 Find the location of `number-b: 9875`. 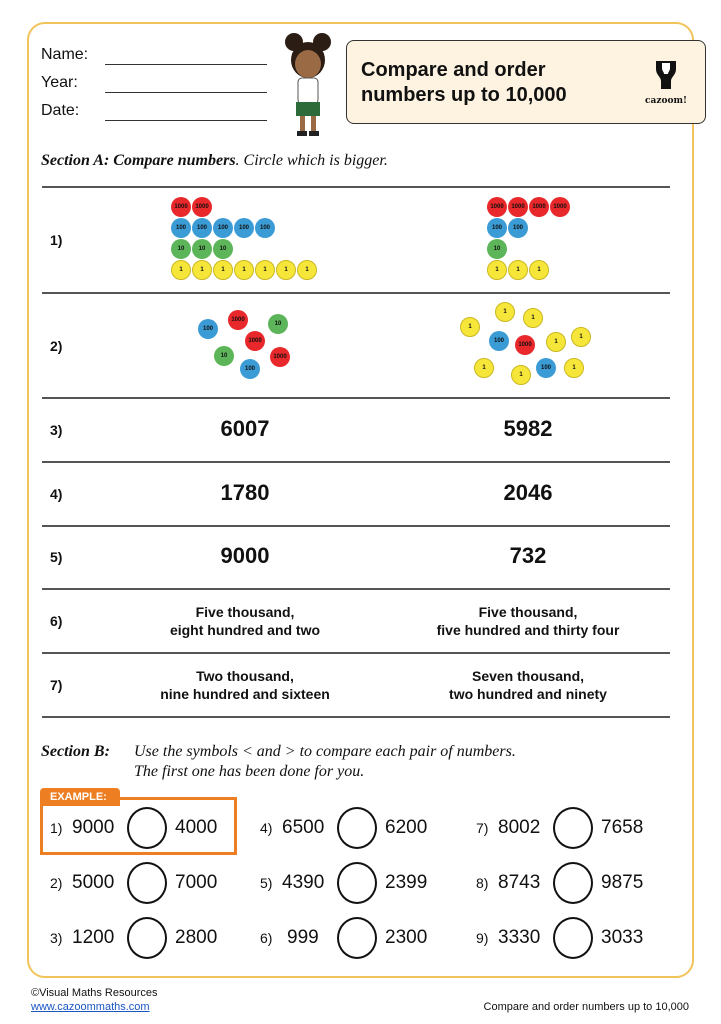

number-b: 9875 is located at coordinates (622, 882).